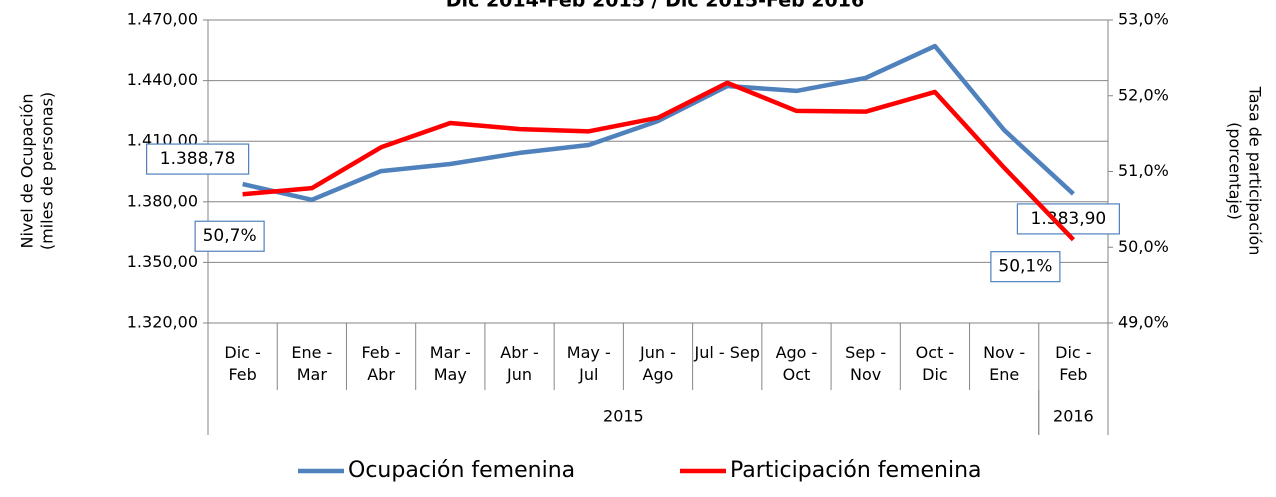  Describe the element at coordinates (623, 416) in the screenshot. I see `x-group-label: 2015` at that location.